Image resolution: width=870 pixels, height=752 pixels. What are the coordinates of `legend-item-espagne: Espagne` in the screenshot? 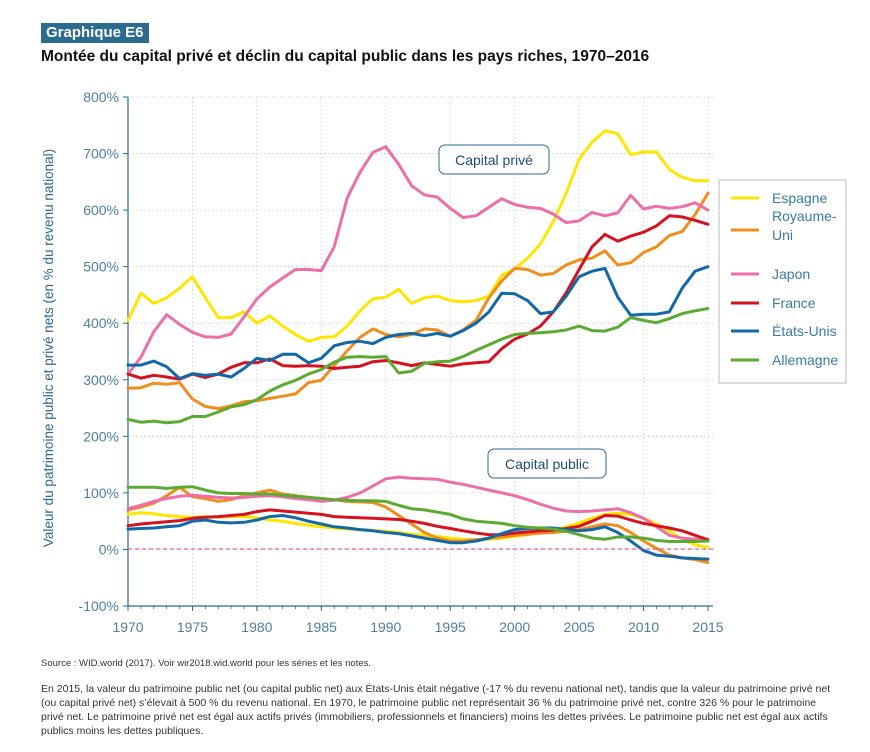 It's located at (779, 198).